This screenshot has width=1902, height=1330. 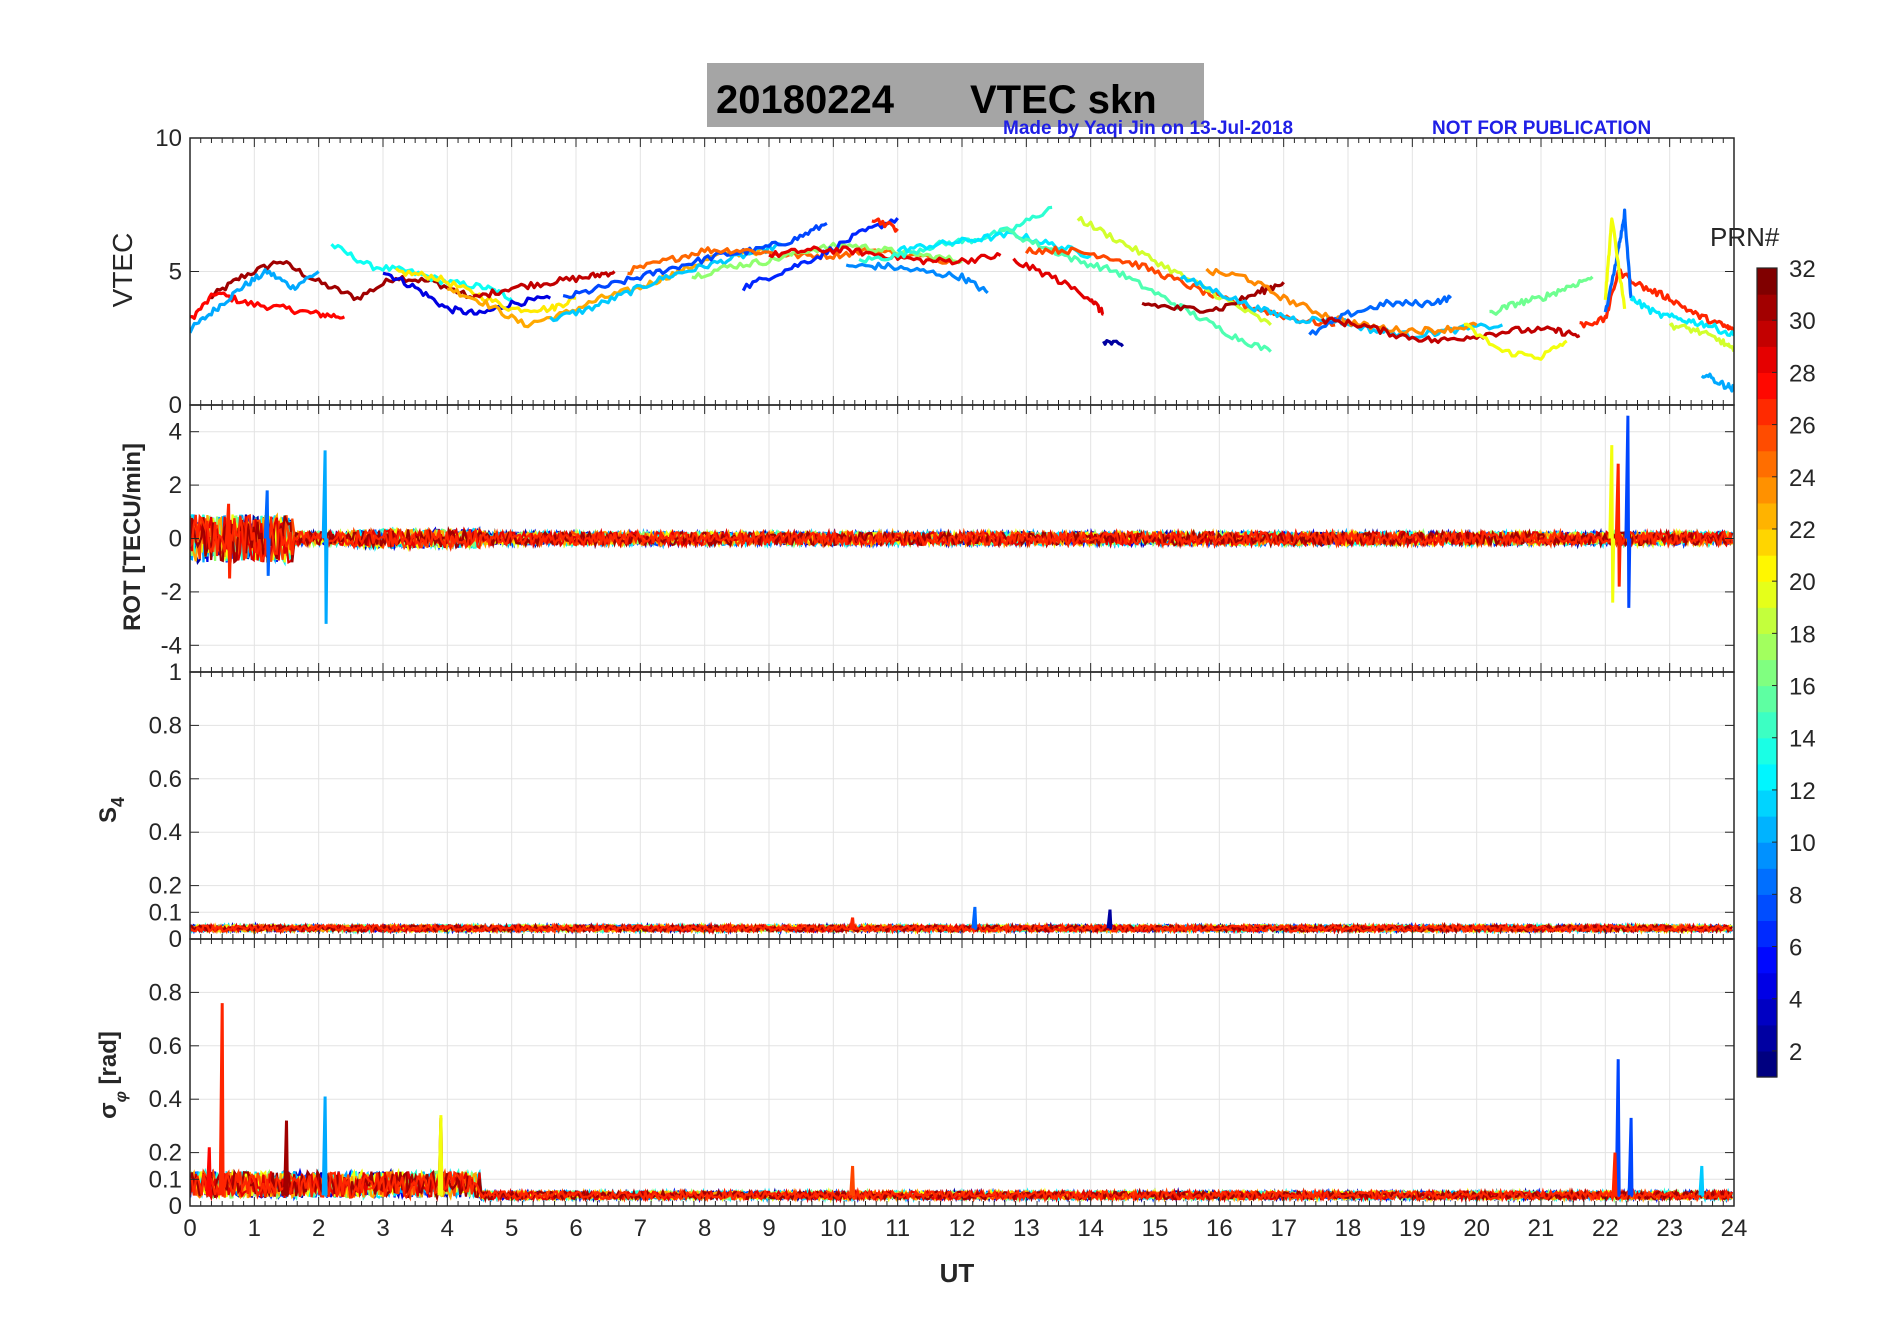 What do you see at coordinates (1148, 128) in the screenshot?
I see `credit-text: Made by Yaqi Jin on 13-Jul-2018` at bounding box center [1148, 128].